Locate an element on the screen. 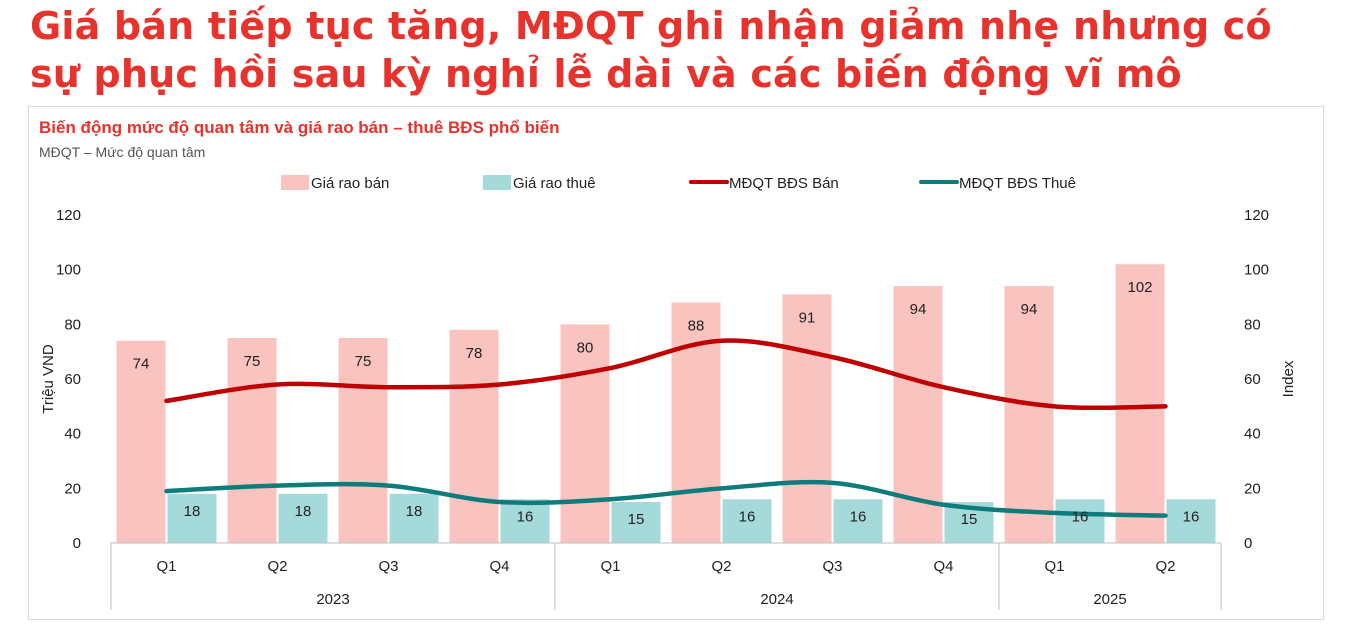  data-label-sale: 80 is located at coordinates (585, 347).